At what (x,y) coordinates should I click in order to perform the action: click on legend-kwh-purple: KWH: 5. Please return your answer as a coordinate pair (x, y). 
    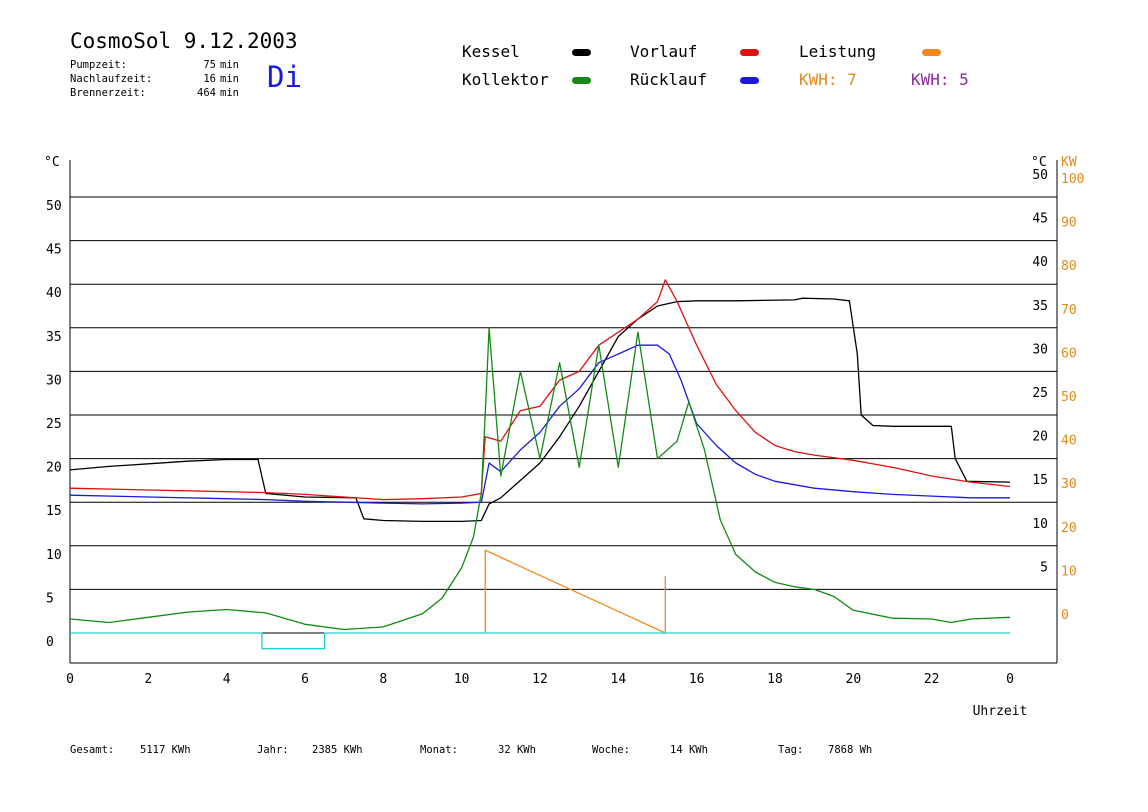
    Looking at the image, I should click on (940, 79).